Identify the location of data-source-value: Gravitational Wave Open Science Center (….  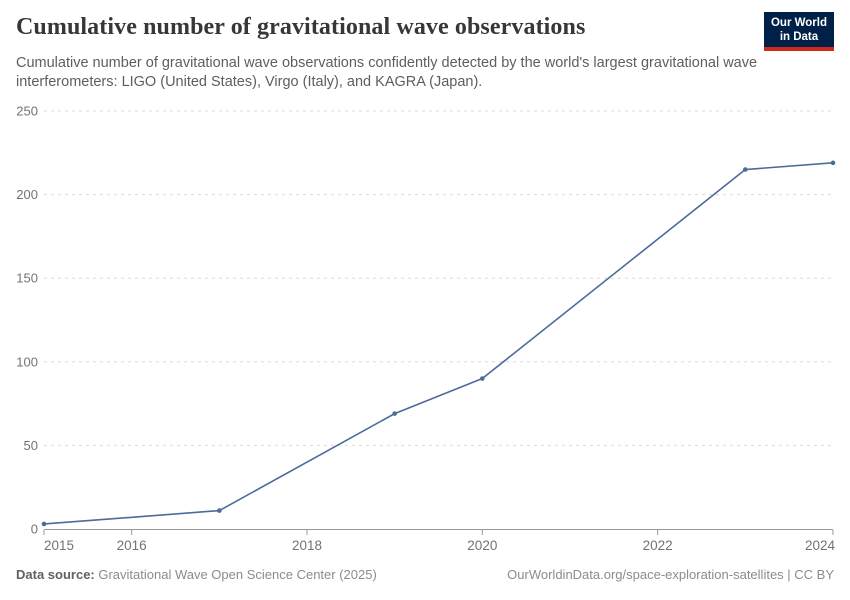
(235, 574).